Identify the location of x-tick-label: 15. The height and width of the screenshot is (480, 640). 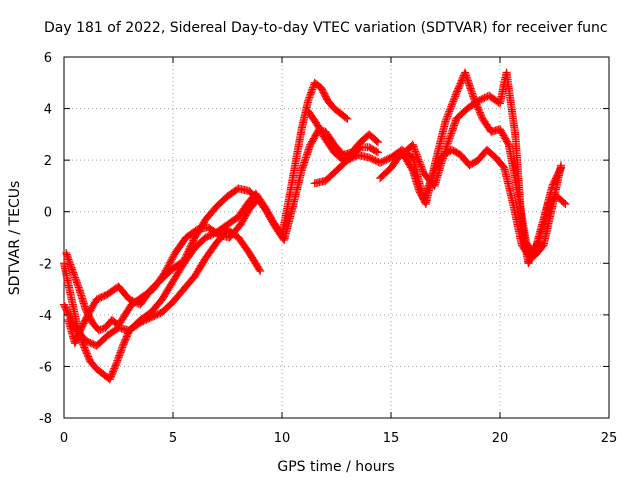
(391, 438).